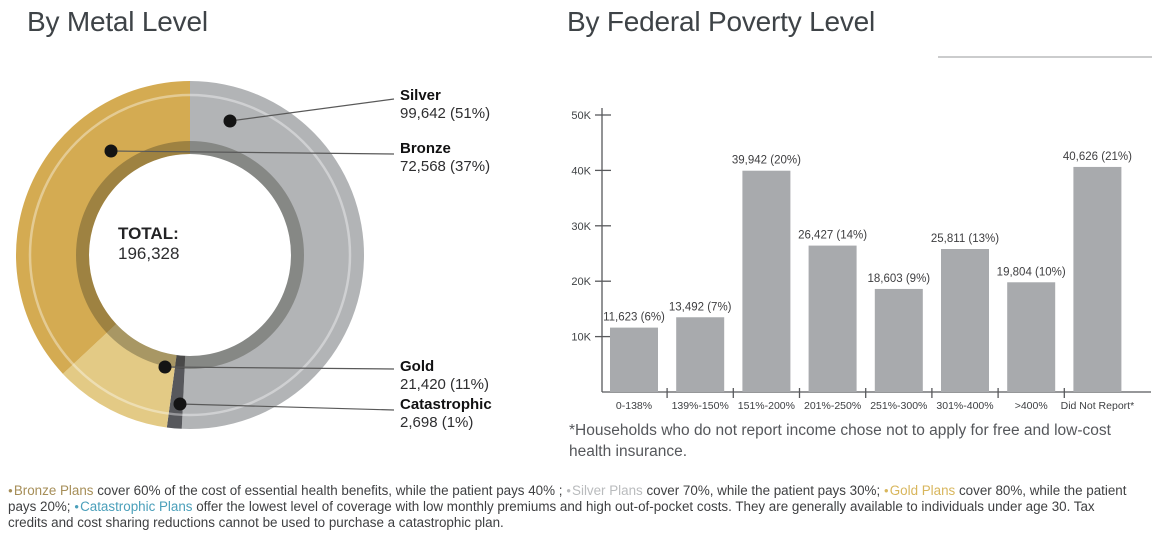 This screenshot has width=1152, height=545. I want to click on plan-name-gold-plans: ●Gold Plans, so click(919, 490).